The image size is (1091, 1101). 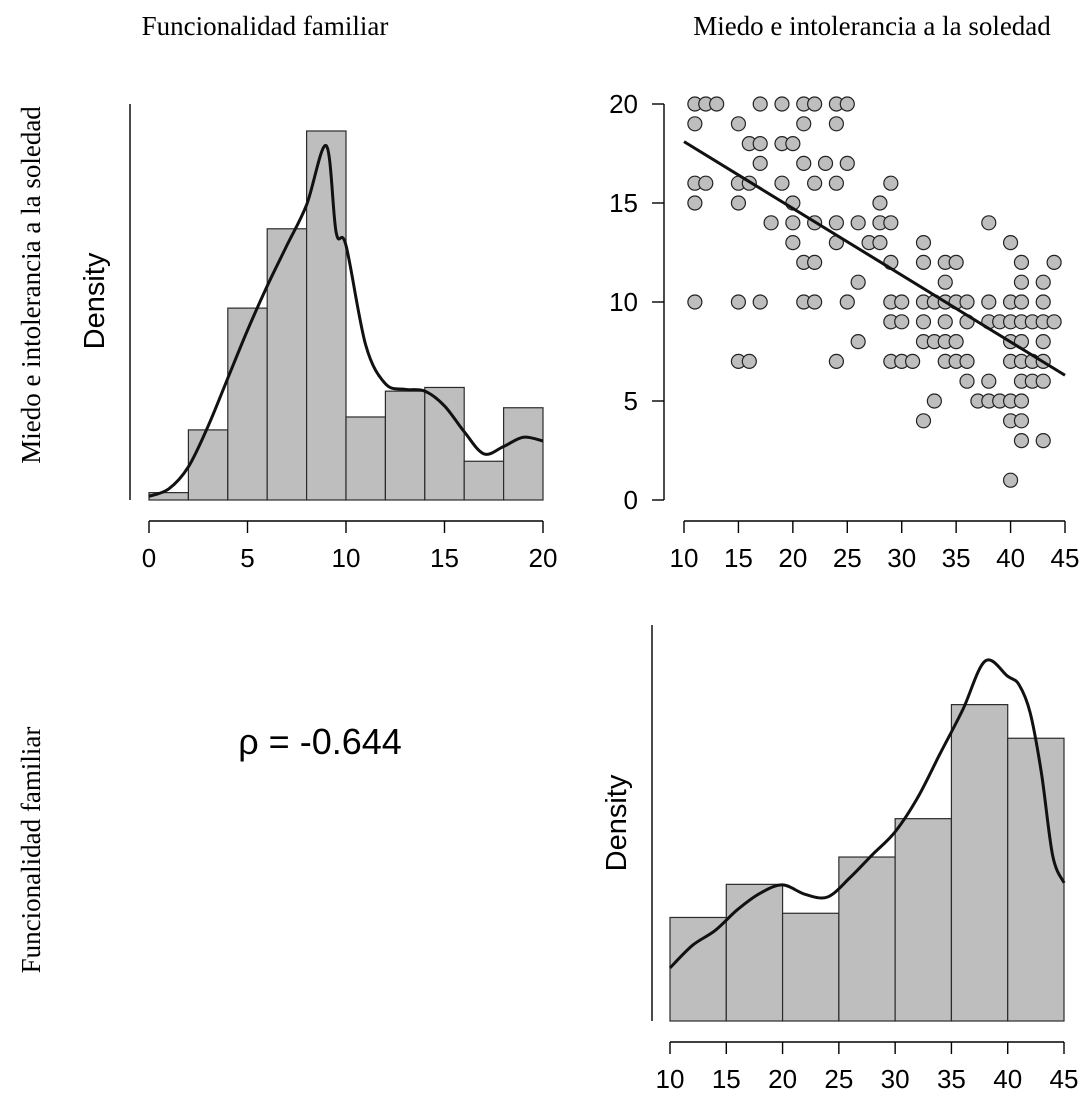 What do you see at coordinates (1065, 558) in the screenshot?
I see `scatter-x-tick-label: 45` at bounding box center [1065, 558].